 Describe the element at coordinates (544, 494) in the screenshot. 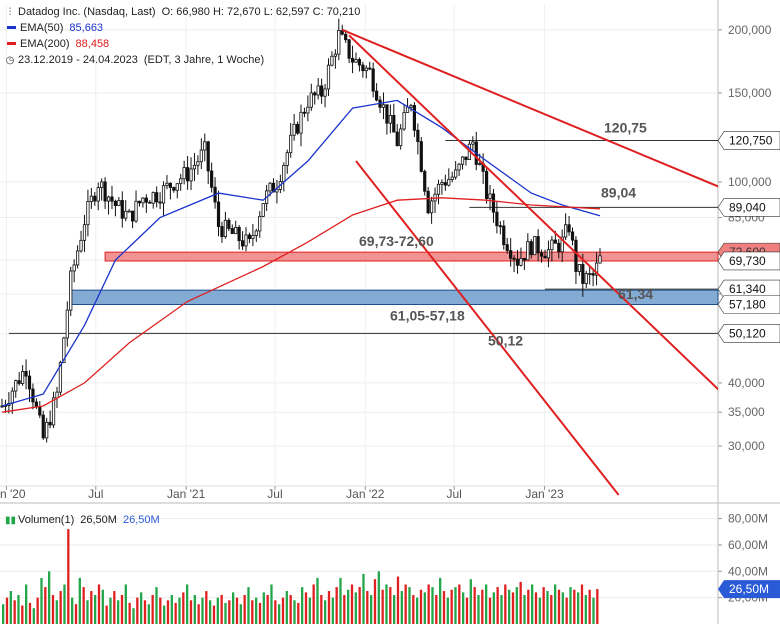

I see `x-tick-label: Jan '23` at that location.